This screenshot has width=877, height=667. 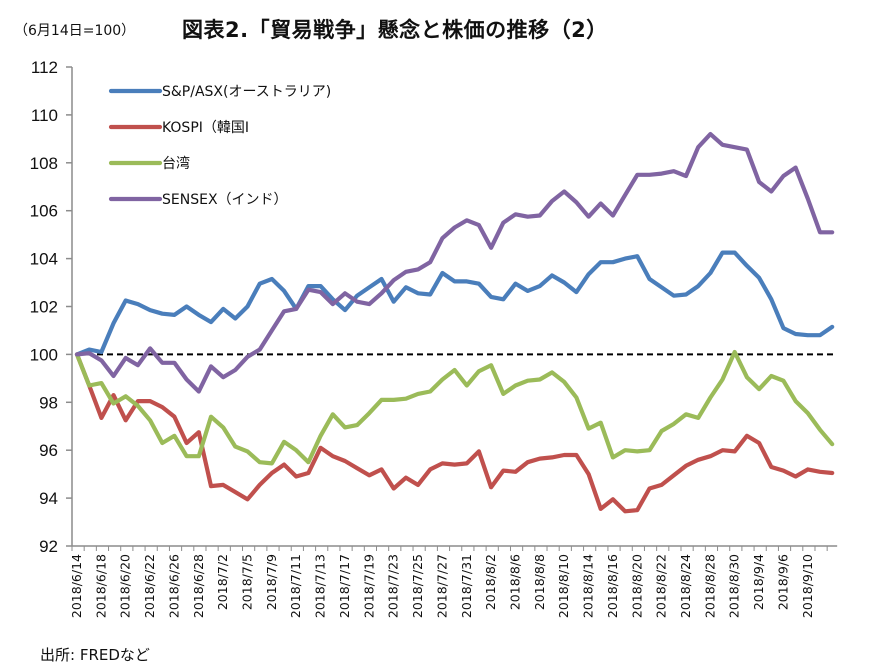 I want to click on y-tick-label: 94, so click(x=48, y=498).